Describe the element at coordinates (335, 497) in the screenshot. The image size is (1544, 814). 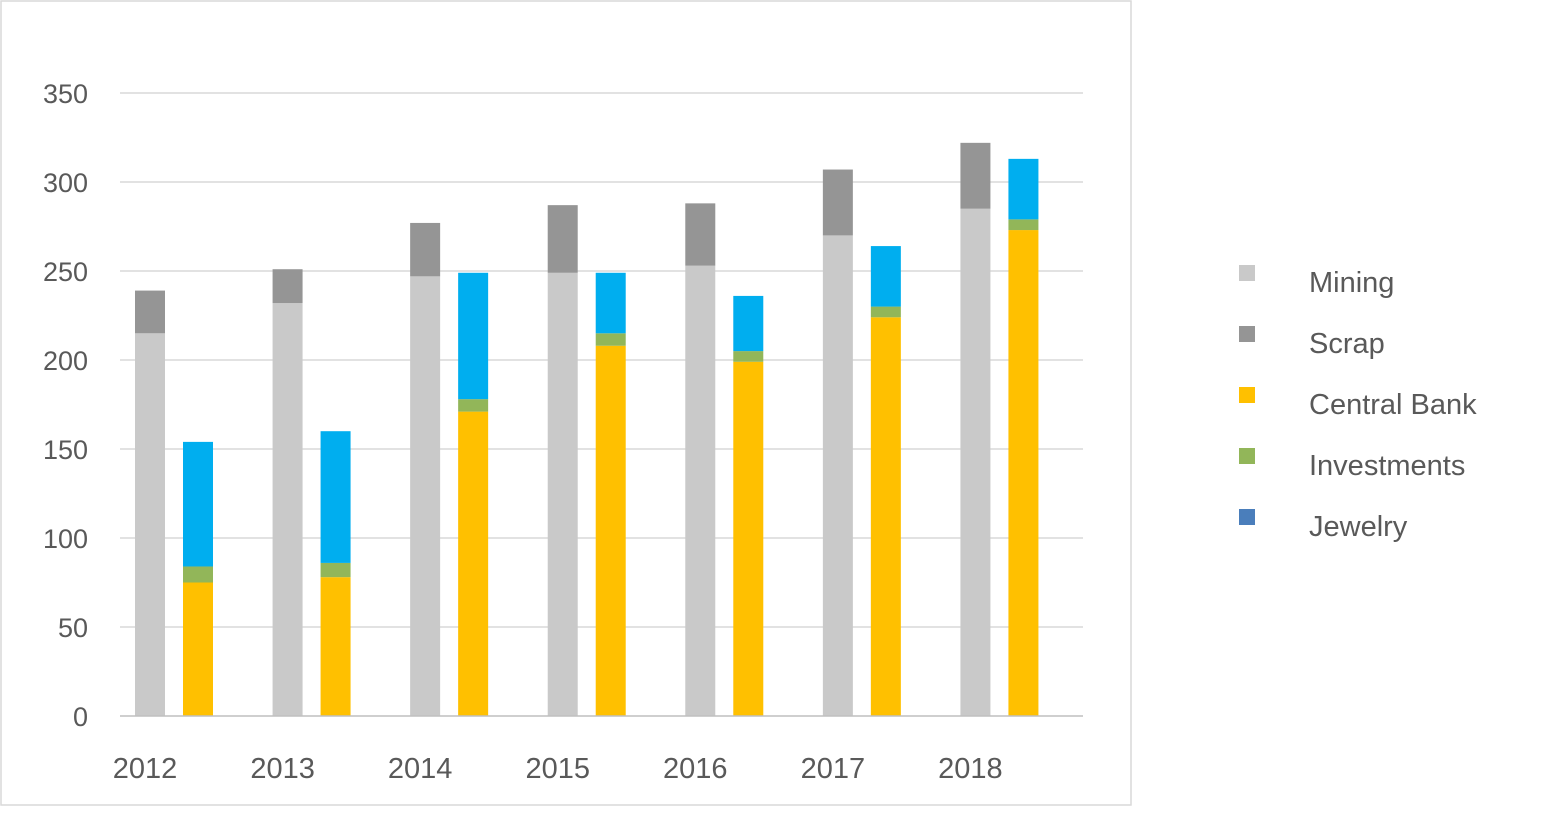
I see `bar-jewelry-2013` at that location.